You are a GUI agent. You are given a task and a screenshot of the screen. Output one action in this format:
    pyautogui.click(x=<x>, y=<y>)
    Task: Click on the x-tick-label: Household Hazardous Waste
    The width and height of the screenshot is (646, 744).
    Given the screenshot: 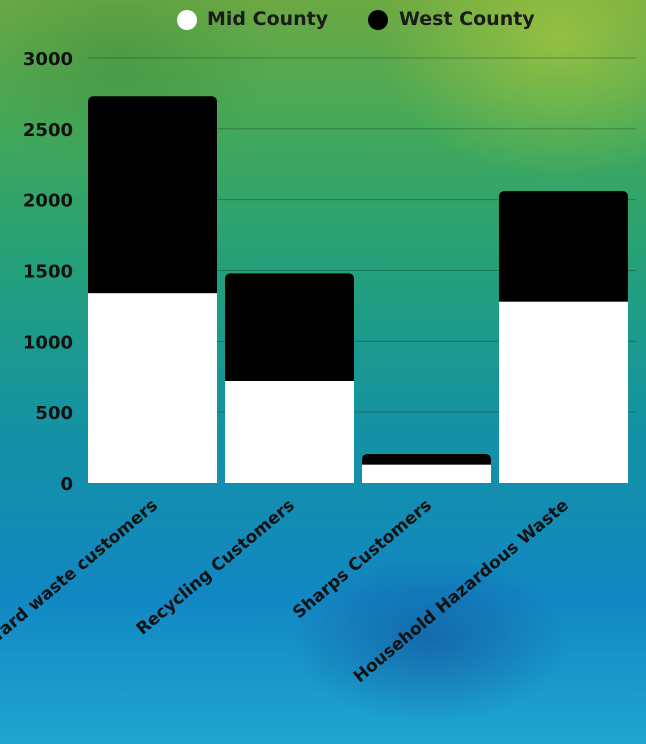 What is the action you would take?
    pyautogui.click(x=461, y=592)
    